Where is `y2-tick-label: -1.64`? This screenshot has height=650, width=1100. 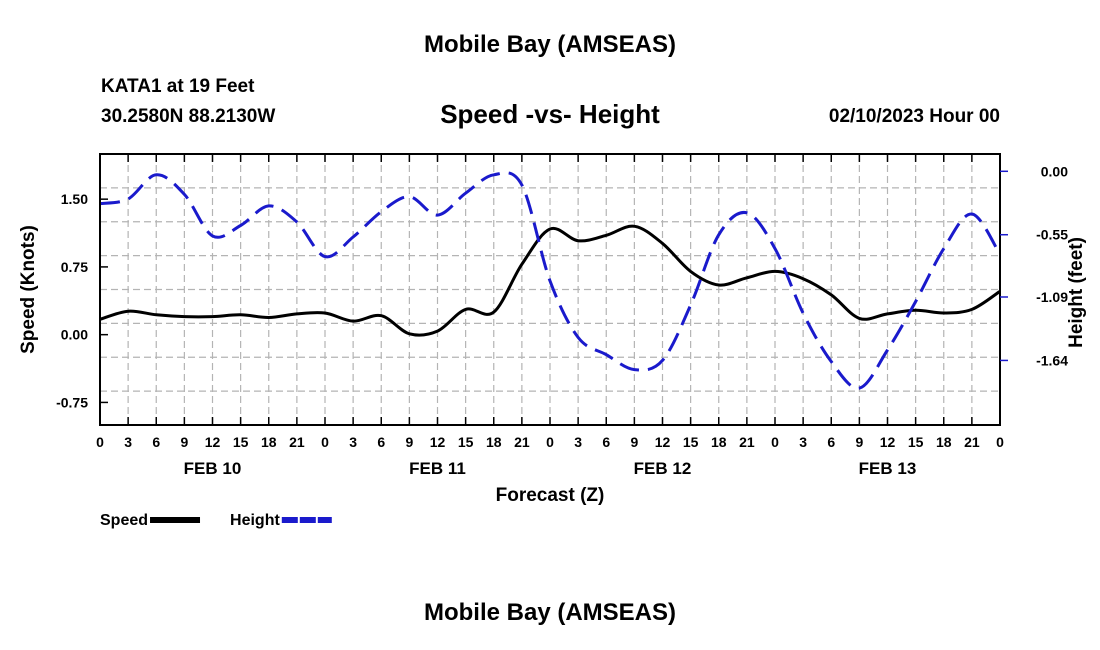 y2-tick-label: -1.64 is located at coordinates (1052, 360).